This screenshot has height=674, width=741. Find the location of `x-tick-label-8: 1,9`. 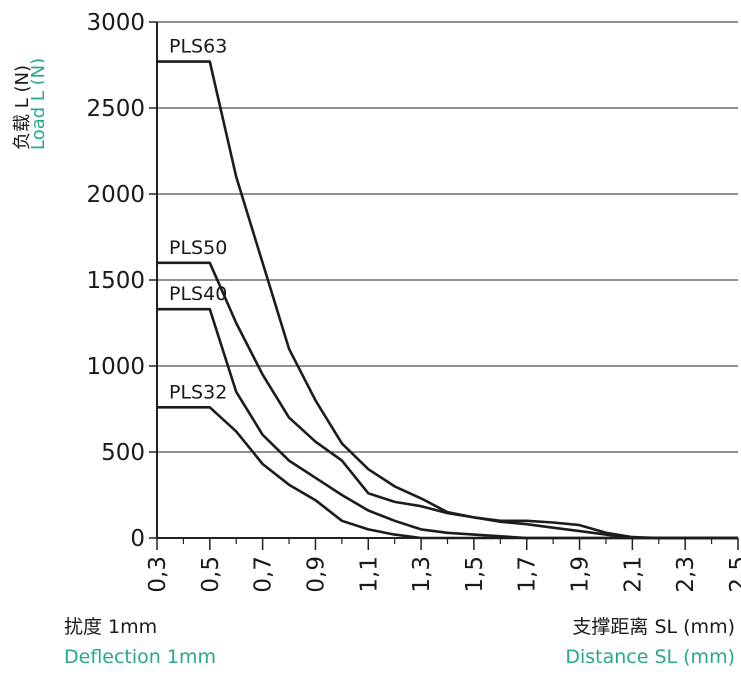

x-tick-label-8: 1,9 is located at coordinates (581, 574).